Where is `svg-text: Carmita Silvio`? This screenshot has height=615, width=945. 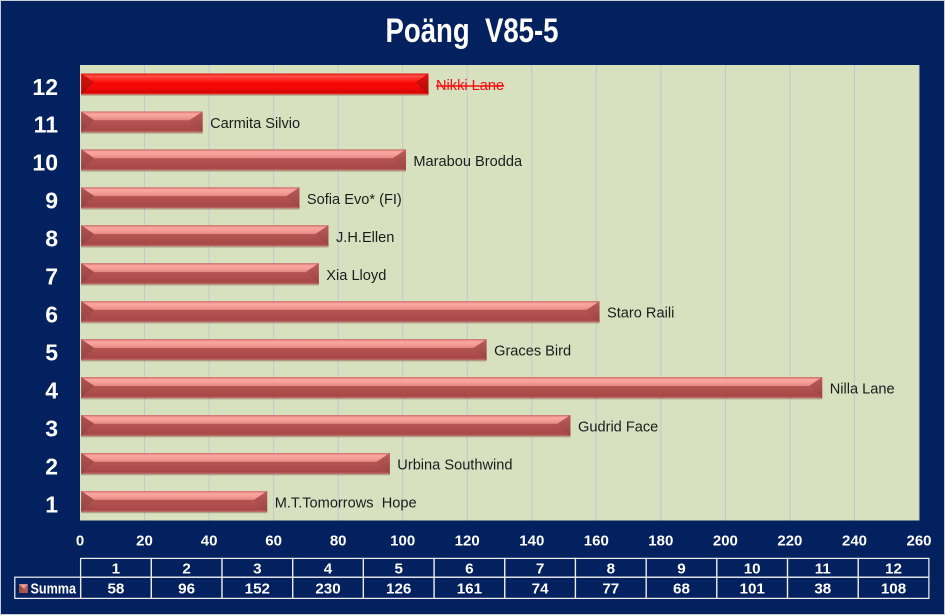 svg-text: Carmita Silvio is located at coordinates (255, 124).